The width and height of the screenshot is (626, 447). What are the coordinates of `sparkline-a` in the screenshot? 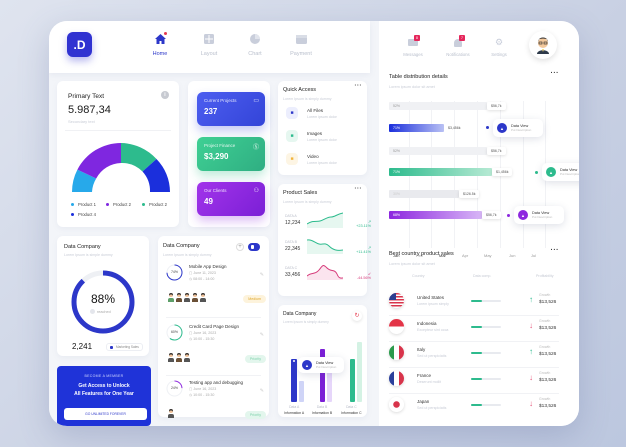 It's located at (325, 220).